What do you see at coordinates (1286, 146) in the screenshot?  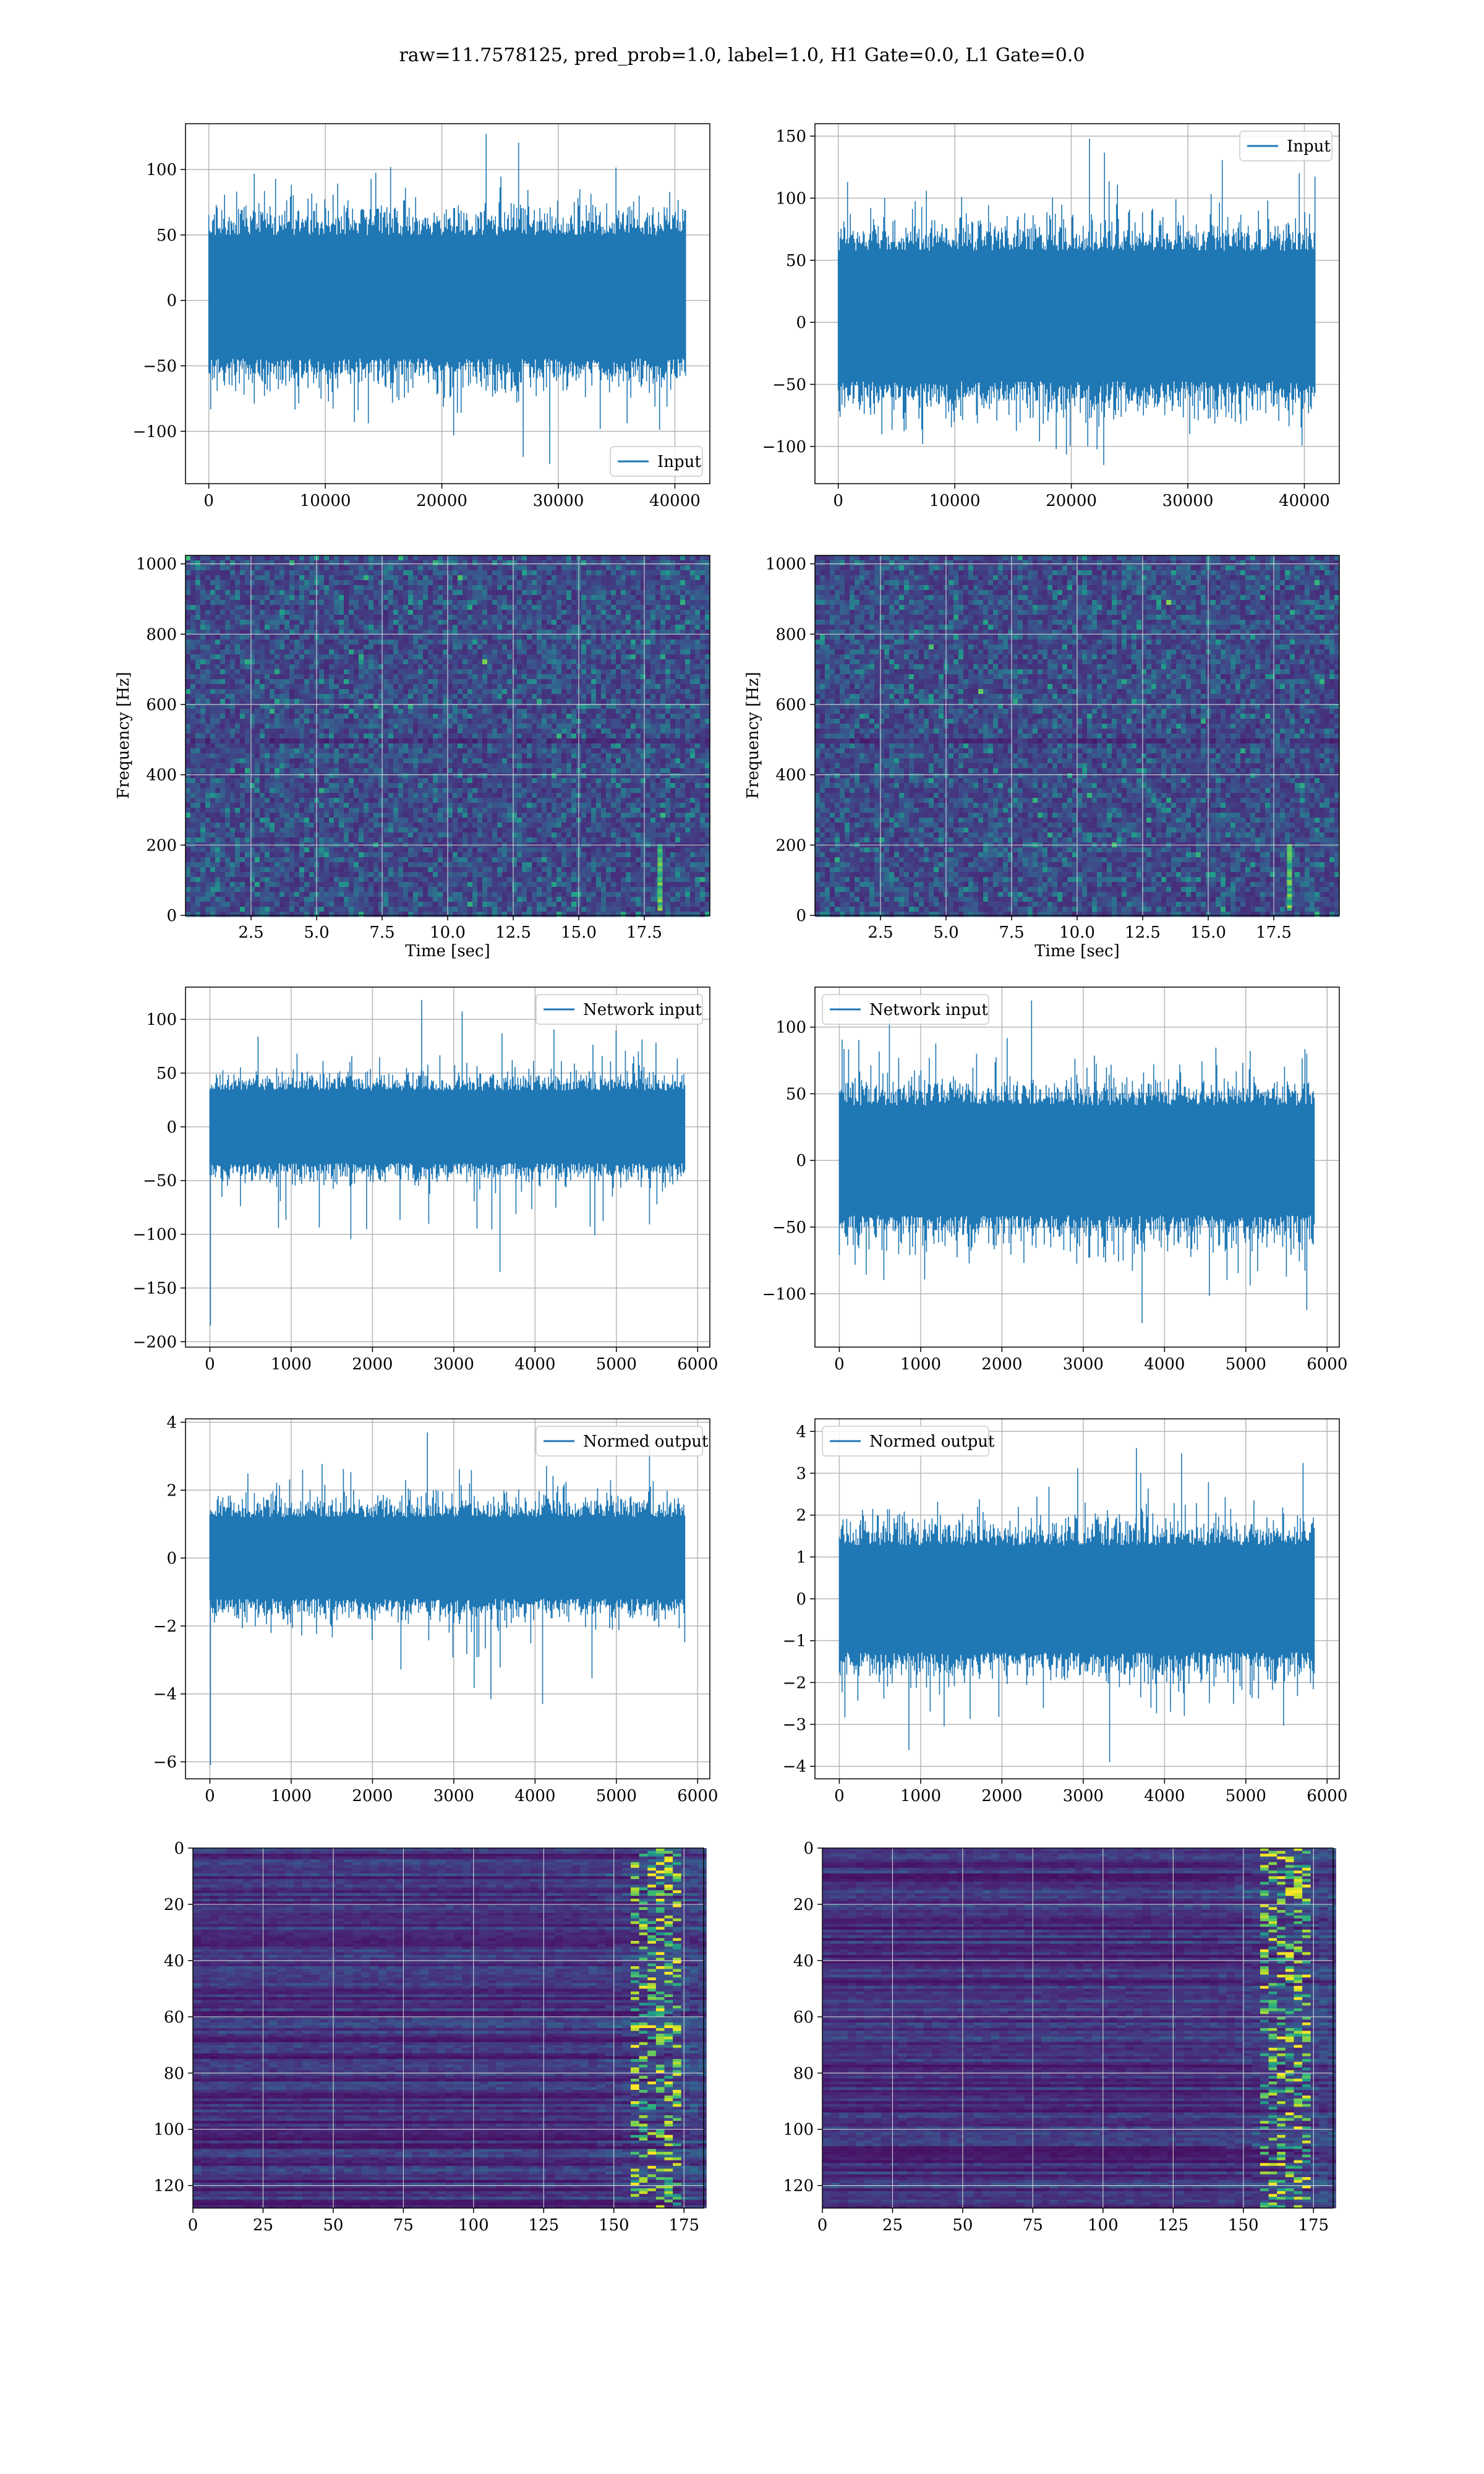 I see `legend: Input` at bounding box center [1286, 146].